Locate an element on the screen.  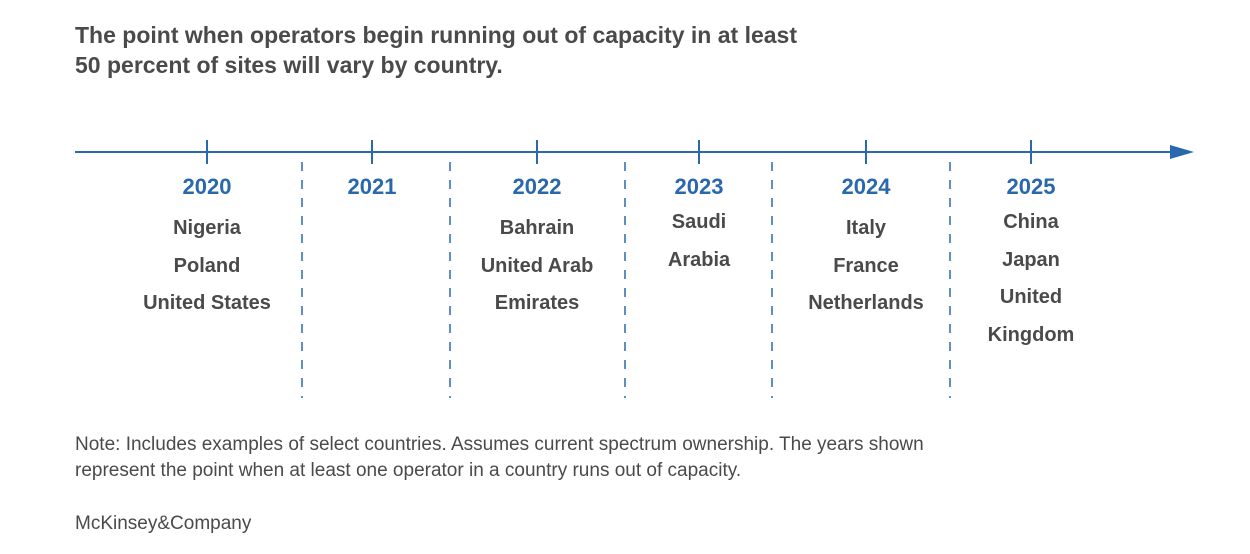
country-label: United Arab is located at coordinates (537, 265).